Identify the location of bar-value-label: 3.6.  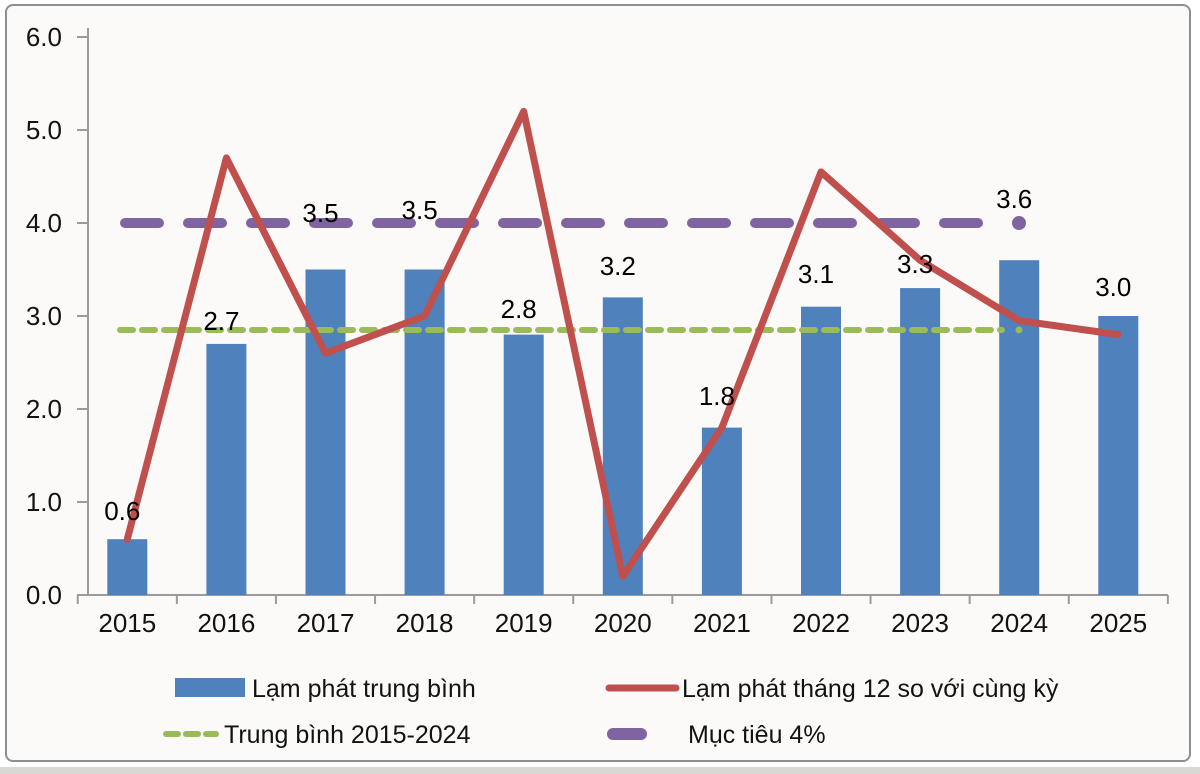
(1014, 199).